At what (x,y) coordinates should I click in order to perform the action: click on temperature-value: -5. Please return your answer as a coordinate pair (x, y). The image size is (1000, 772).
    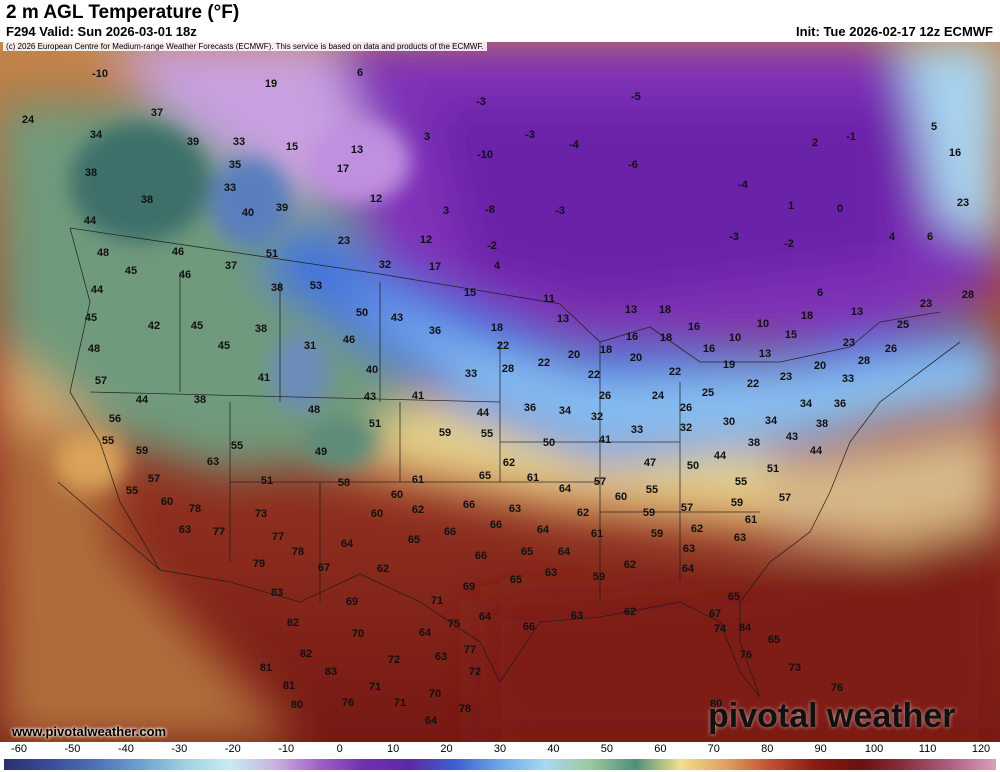
    Looking at the image, I should click on (636, 97).